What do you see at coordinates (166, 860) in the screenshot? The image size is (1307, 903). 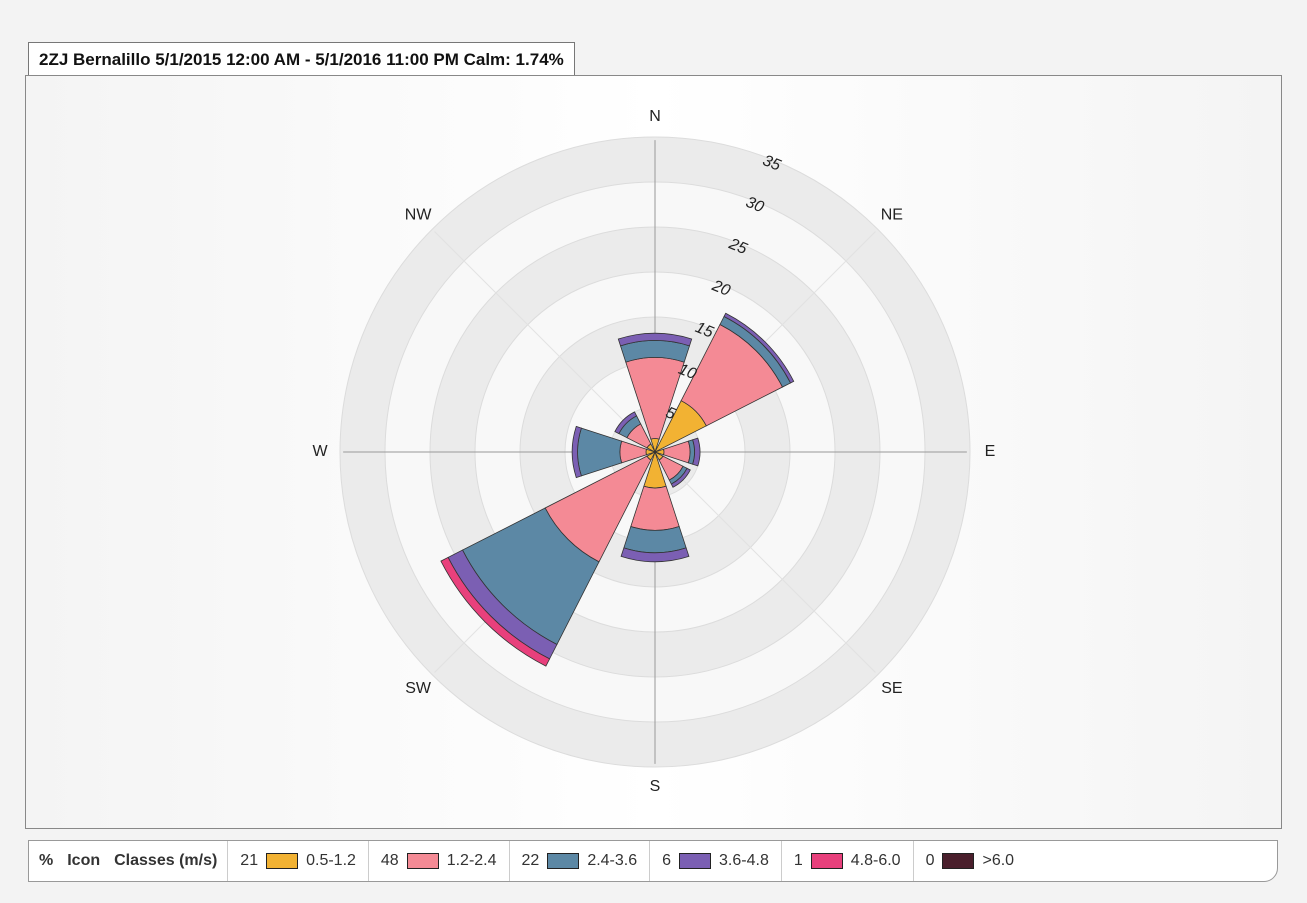 I see `legend-header-text: Classes (m/s)` at bounding box center [166, 860].